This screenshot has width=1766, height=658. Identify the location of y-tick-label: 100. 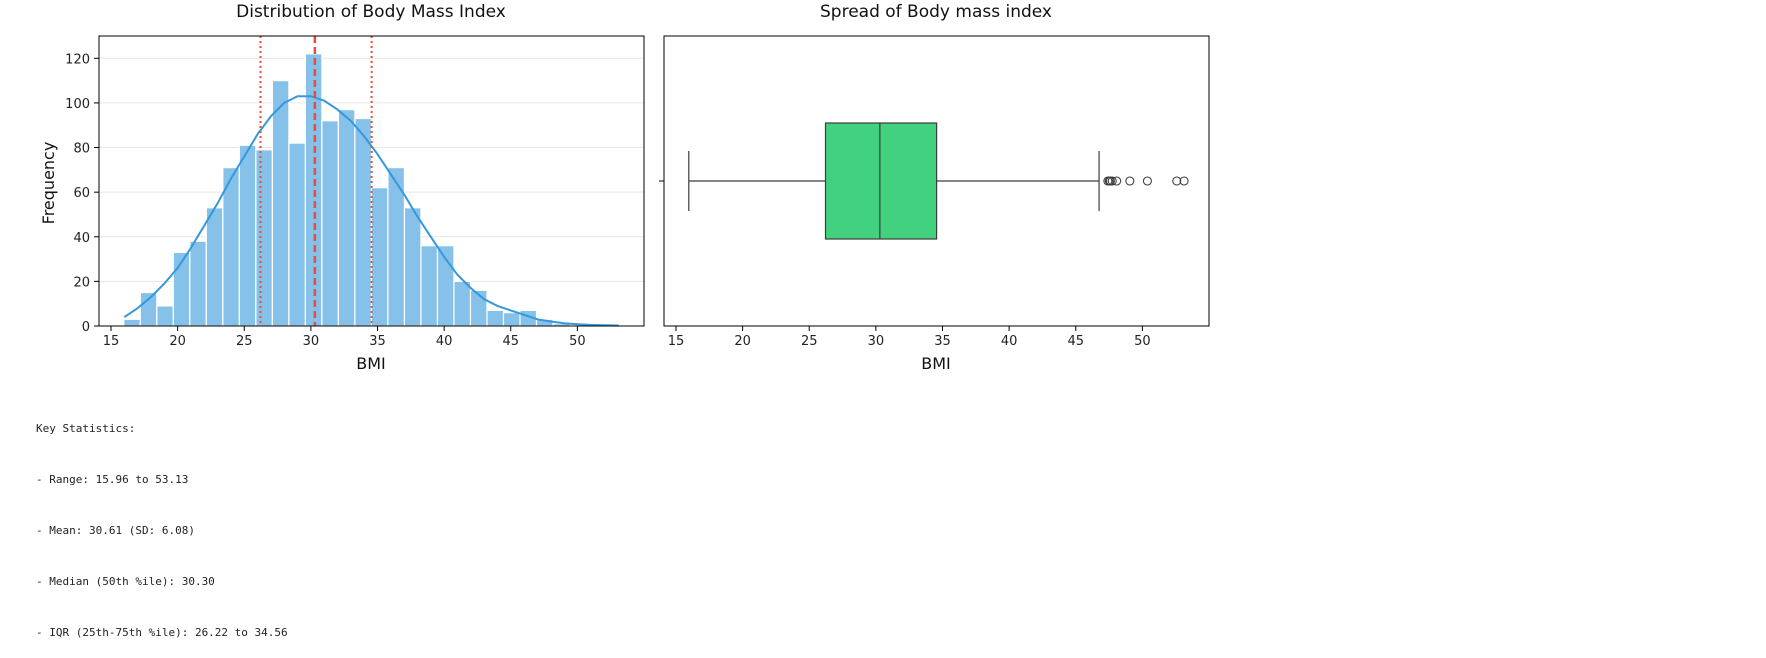
(77, 104).